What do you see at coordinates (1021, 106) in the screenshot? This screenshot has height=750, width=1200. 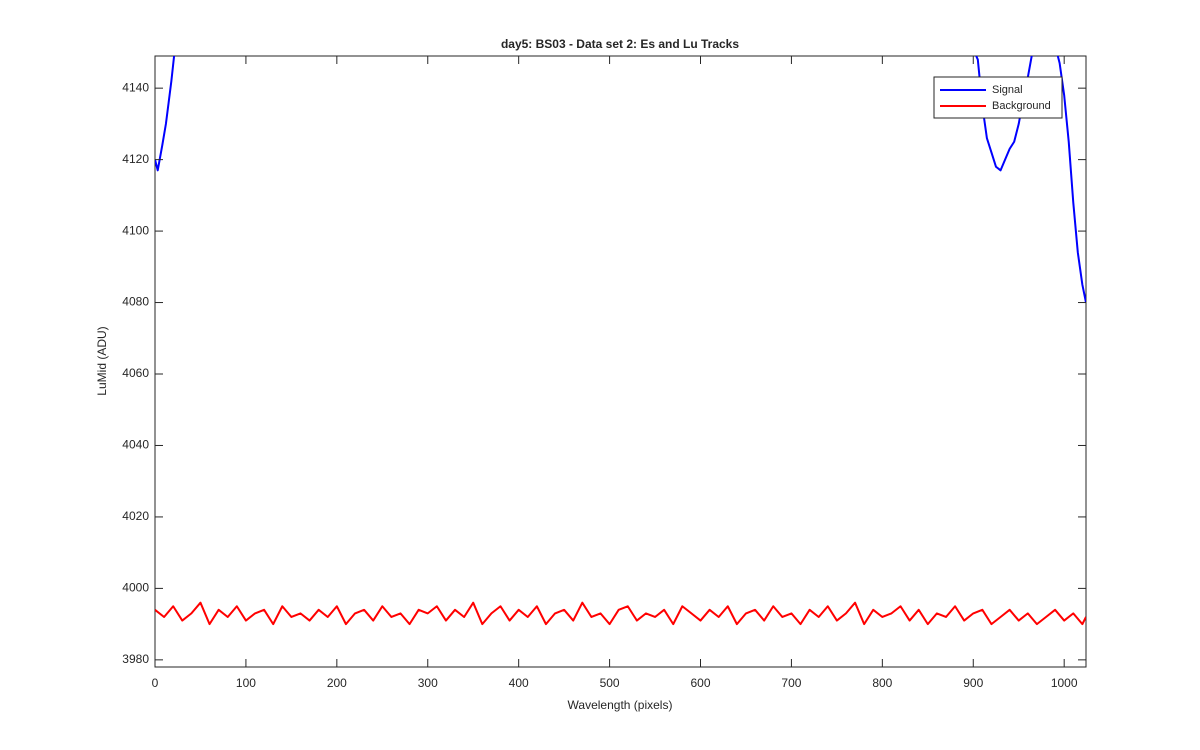 I see `legend-label: Background` at bounding box center [1021, 106].